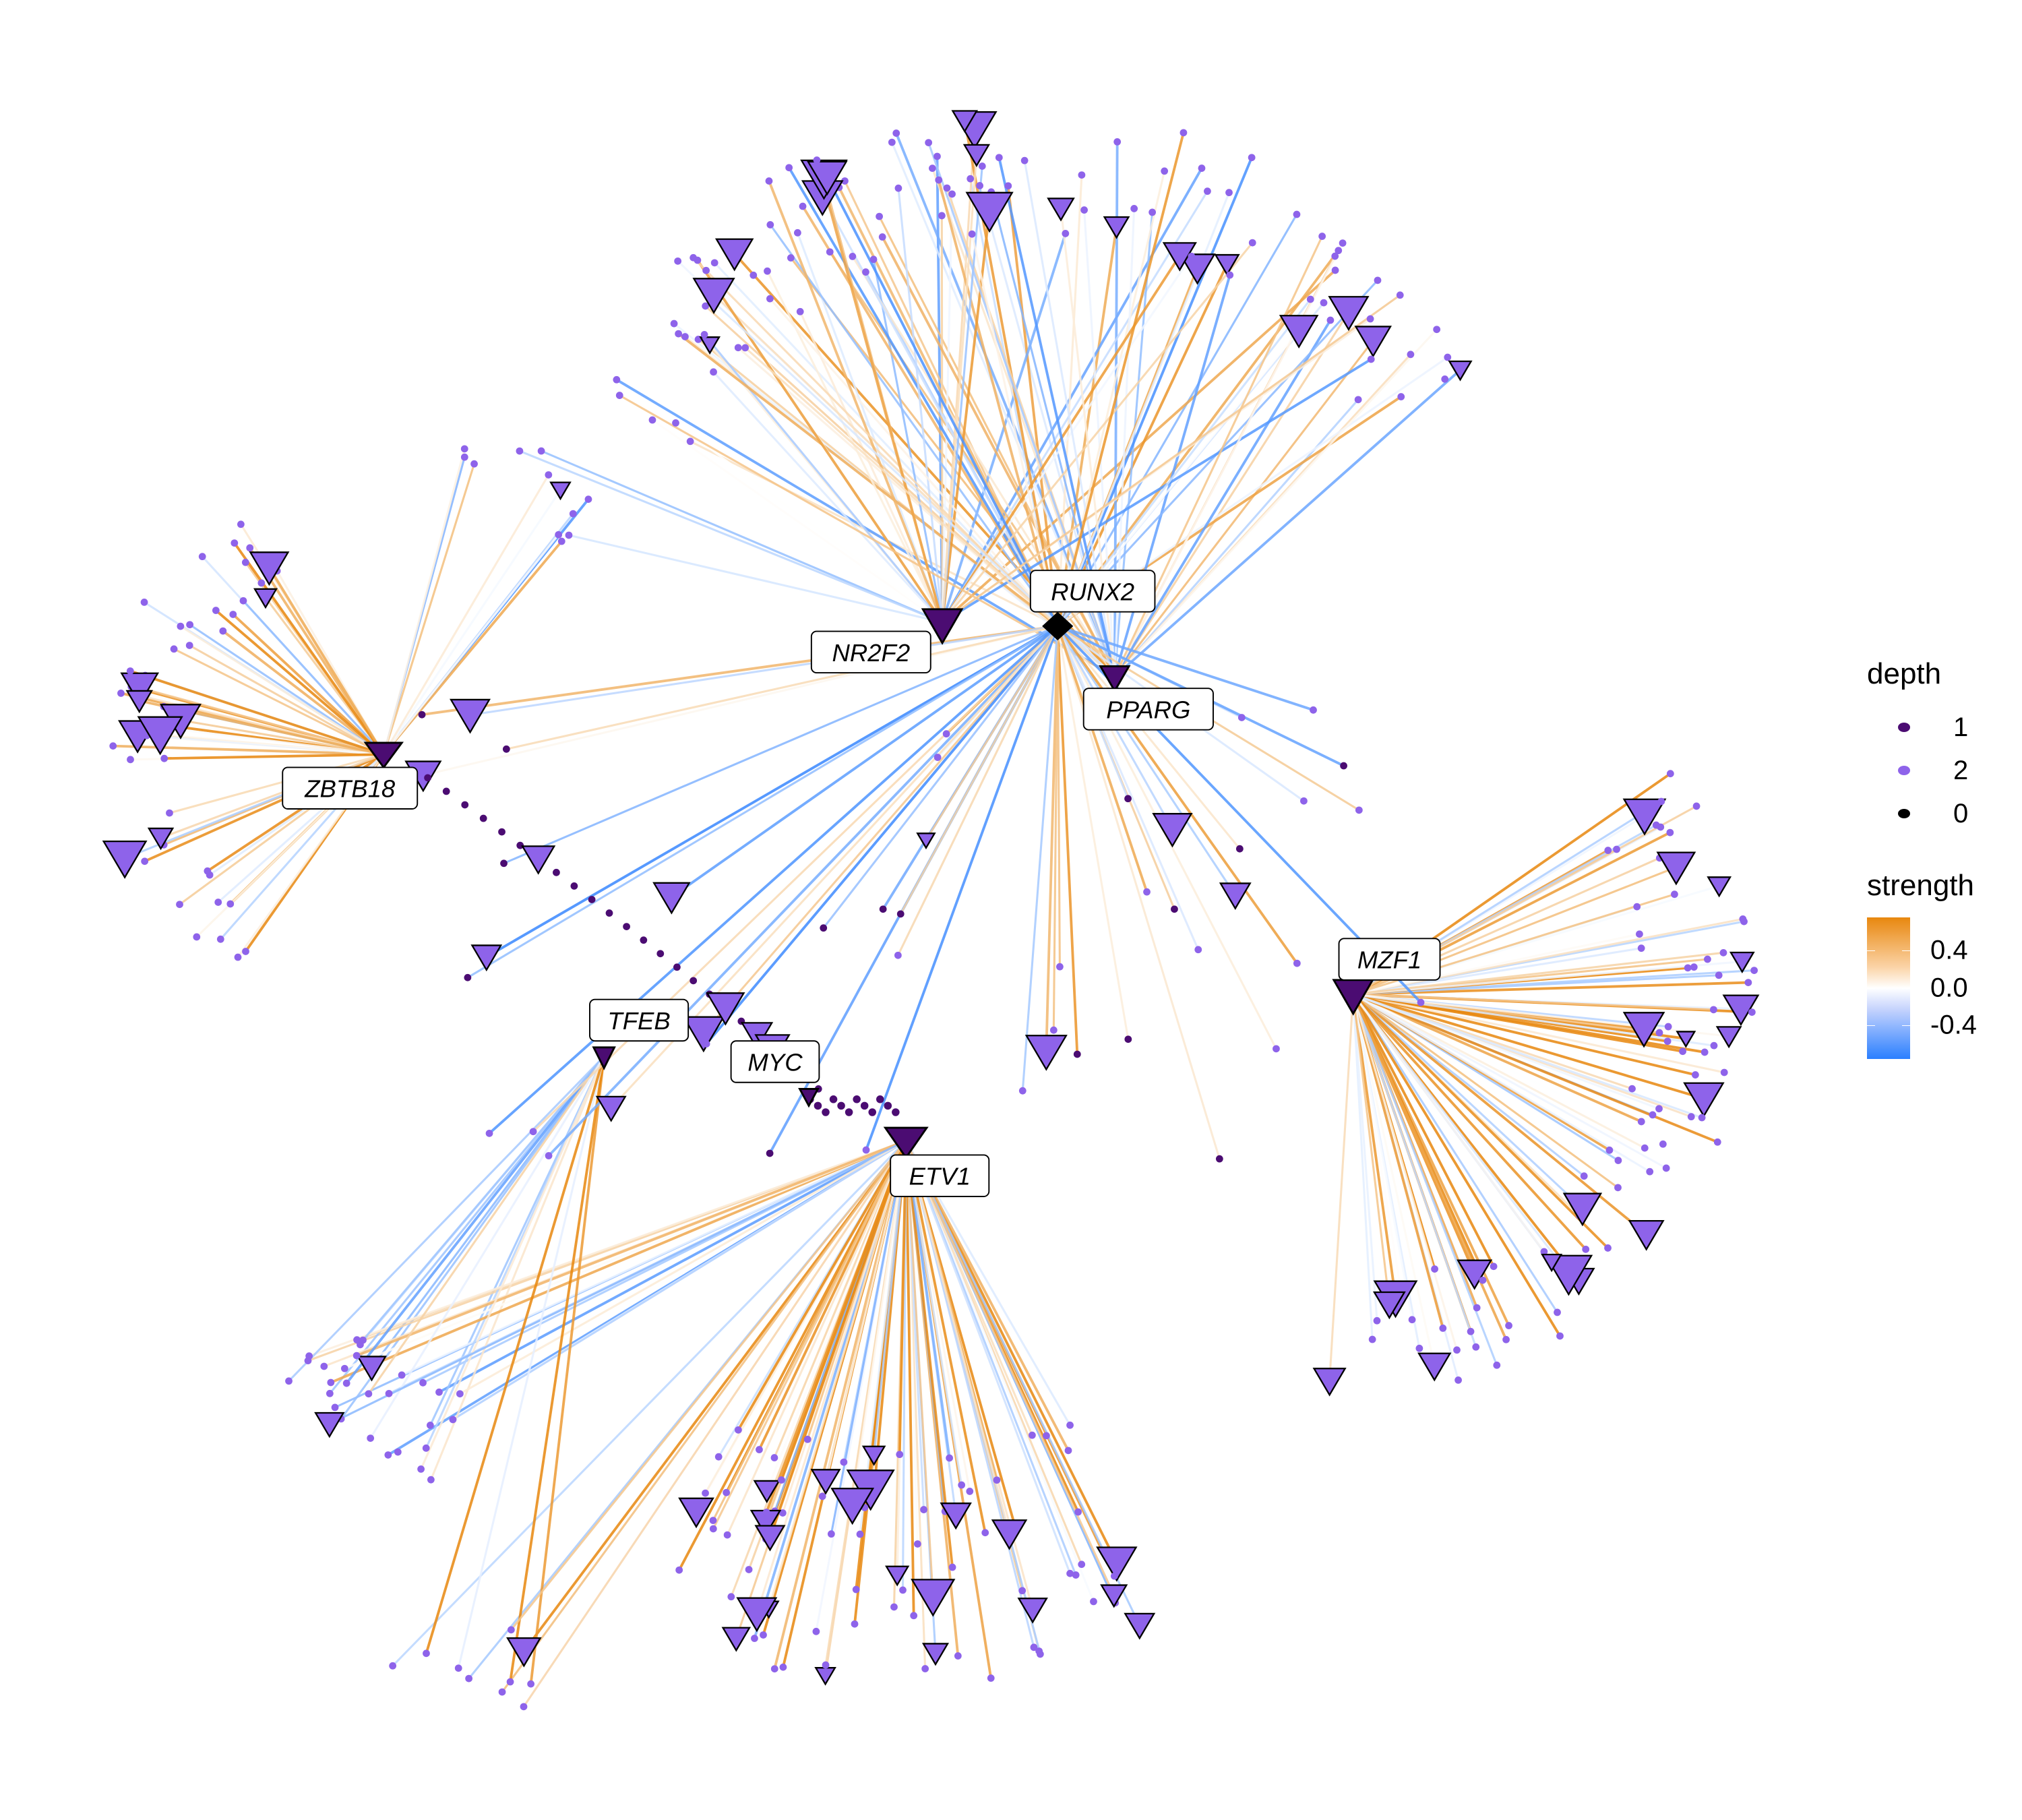 Image resolution: width=2022 pixels, height=1820 pixels. I want to click on depth-1-swatch, so click(1904, 727).